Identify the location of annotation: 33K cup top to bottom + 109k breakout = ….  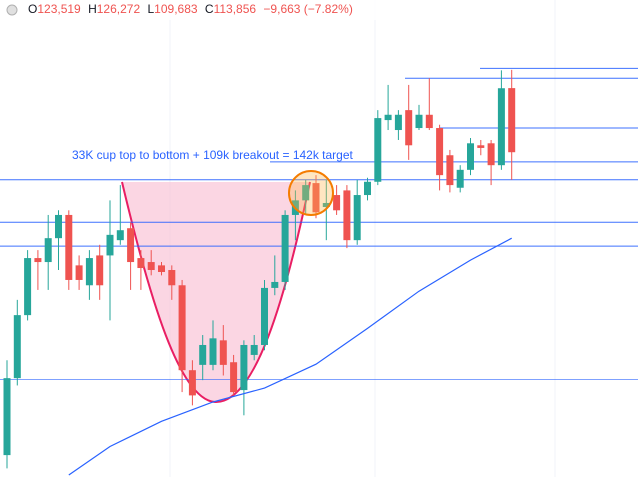
(213, 155).